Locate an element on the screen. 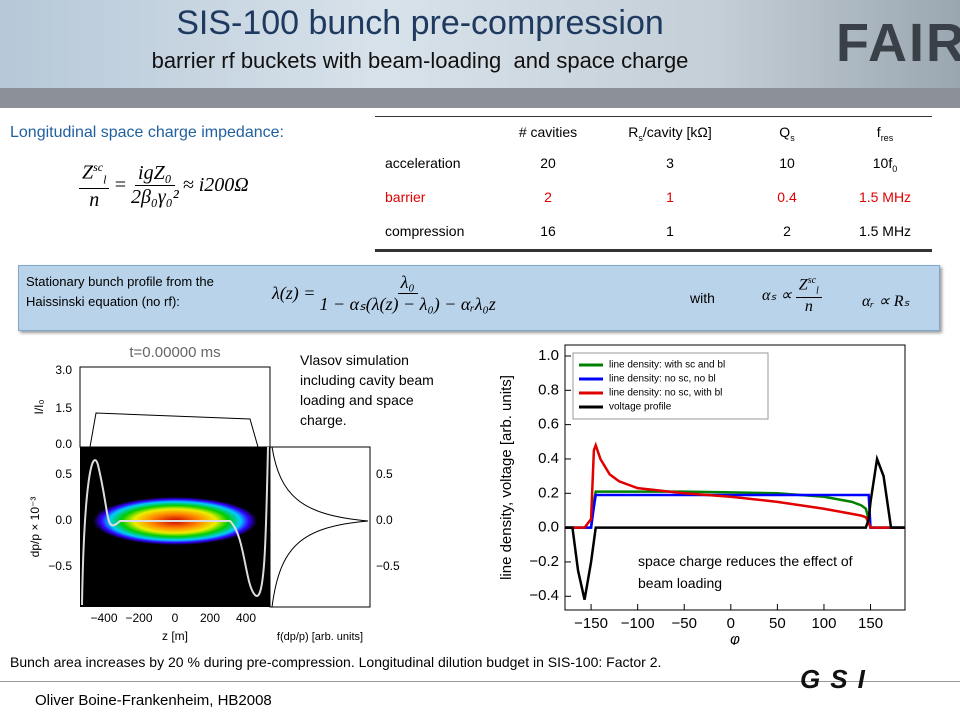  cell-text: R is located at coordinates (633, 132).